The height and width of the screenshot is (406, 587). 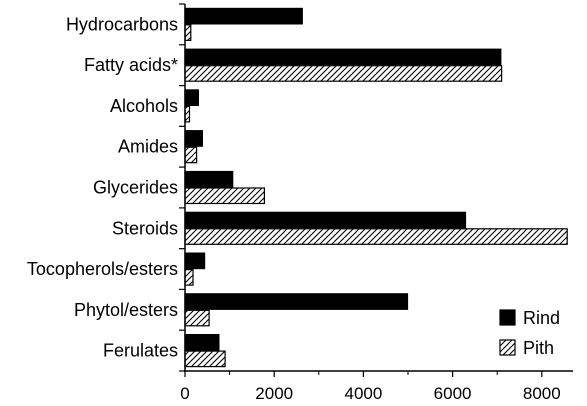 I want to click on category-label: Alcohols, so click(x=144, y=106).